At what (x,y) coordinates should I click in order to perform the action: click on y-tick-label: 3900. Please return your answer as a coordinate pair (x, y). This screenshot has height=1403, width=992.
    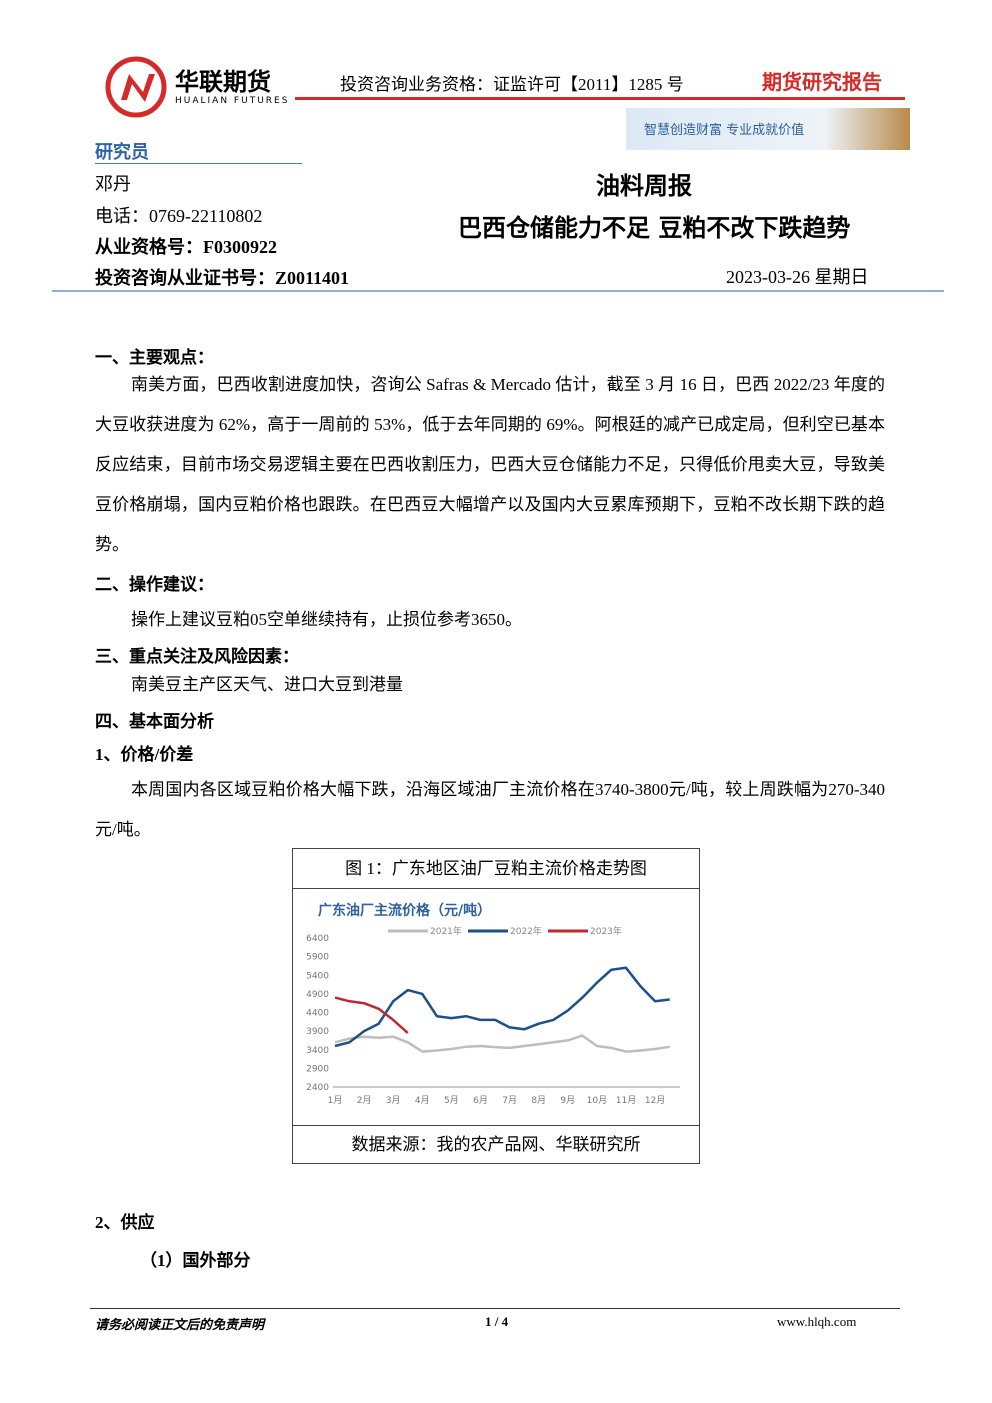
    Looking at the image, I should click on (317, 1032).